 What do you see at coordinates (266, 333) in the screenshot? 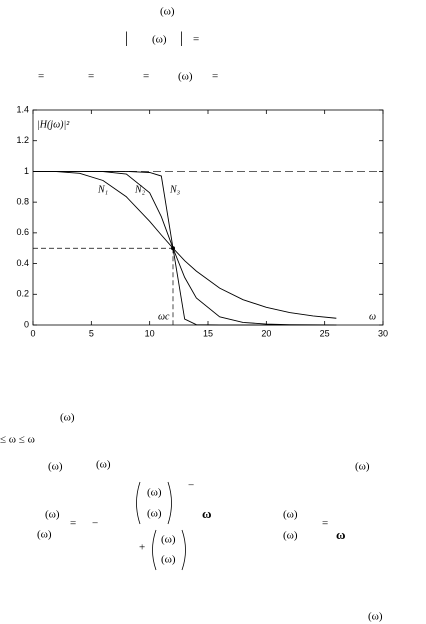
I see `x-tick-label: 20` at bounding box center [266, 333].